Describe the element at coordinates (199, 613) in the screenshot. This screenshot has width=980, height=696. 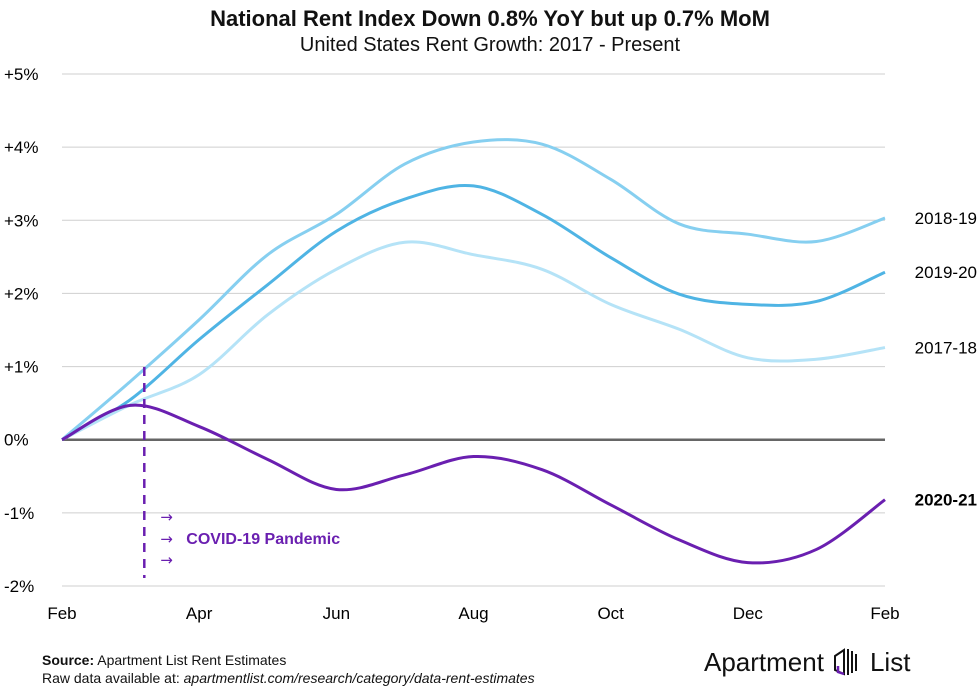
I see `x-tick-label: Apr` at that location.